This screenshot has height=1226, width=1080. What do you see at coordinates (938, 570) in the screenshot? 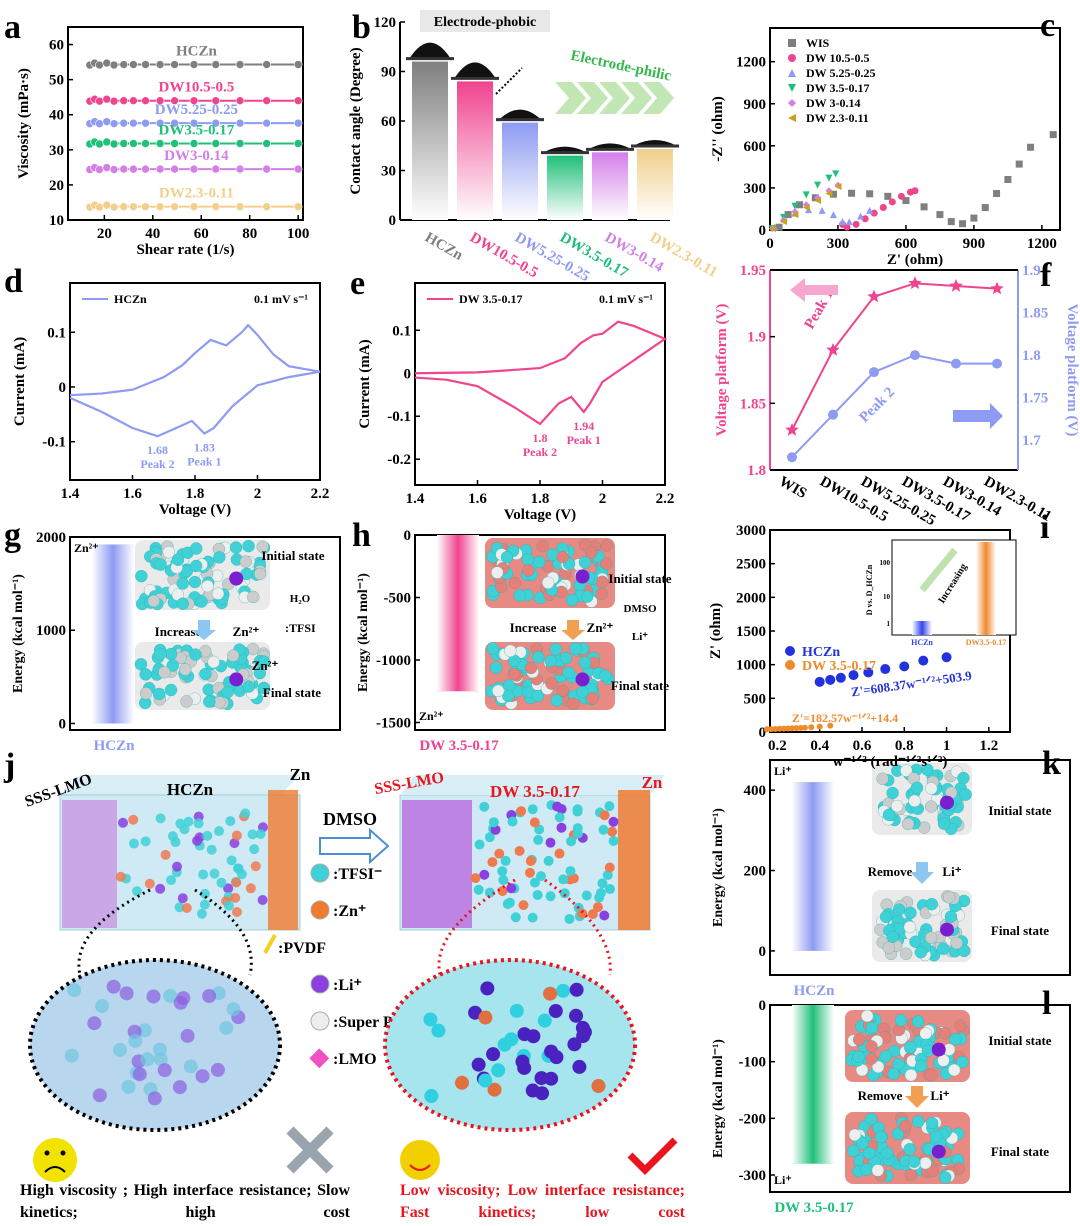
I see `increasing-arrow` at bounding box center [938, 570].